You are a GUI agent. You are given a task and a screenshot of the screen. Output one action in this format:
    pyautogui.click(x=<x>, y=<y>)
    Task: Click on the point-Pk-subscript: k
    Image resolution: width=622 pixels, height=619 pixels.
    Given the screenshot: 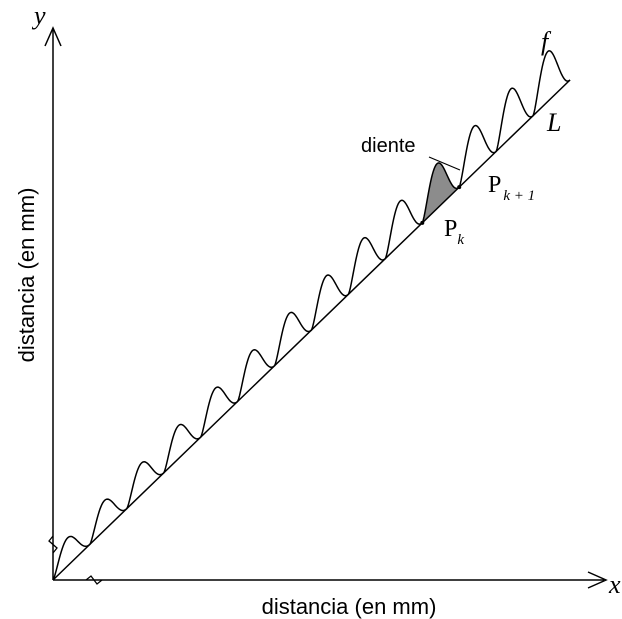 What is the action you would take?
    pyautogui.click(x=460, y=240)
    